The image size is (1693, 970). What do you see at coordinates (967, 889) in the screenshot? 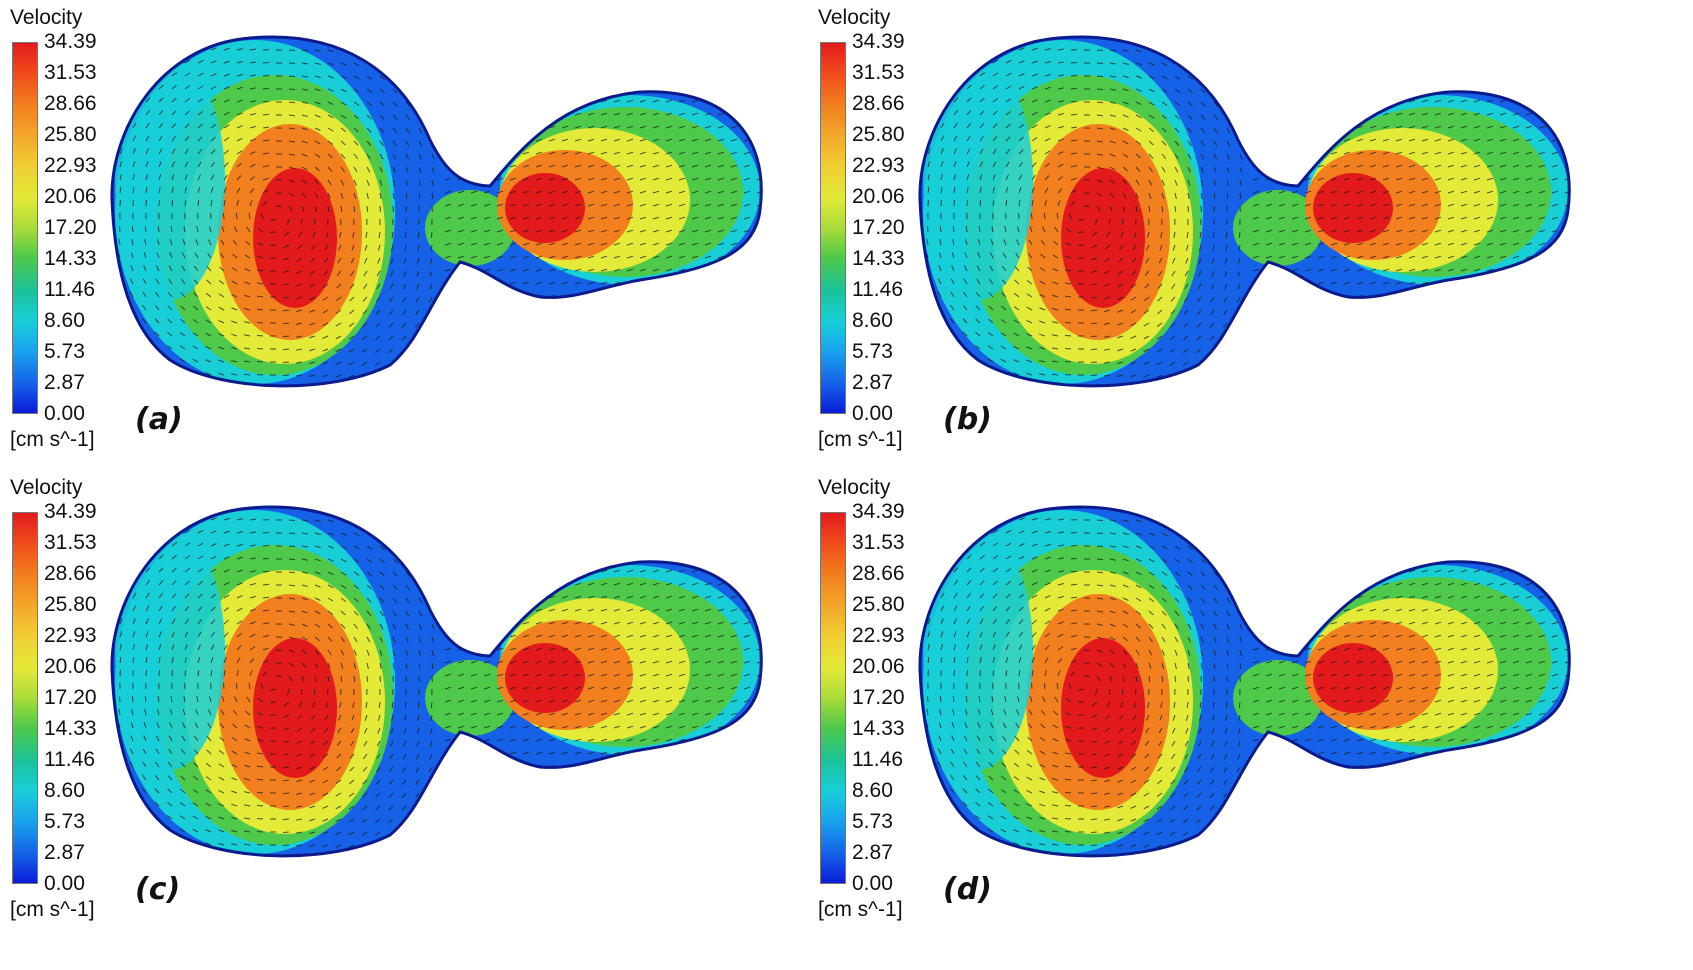
I see `panel-label: (d)` at bounding box center [967, 889].